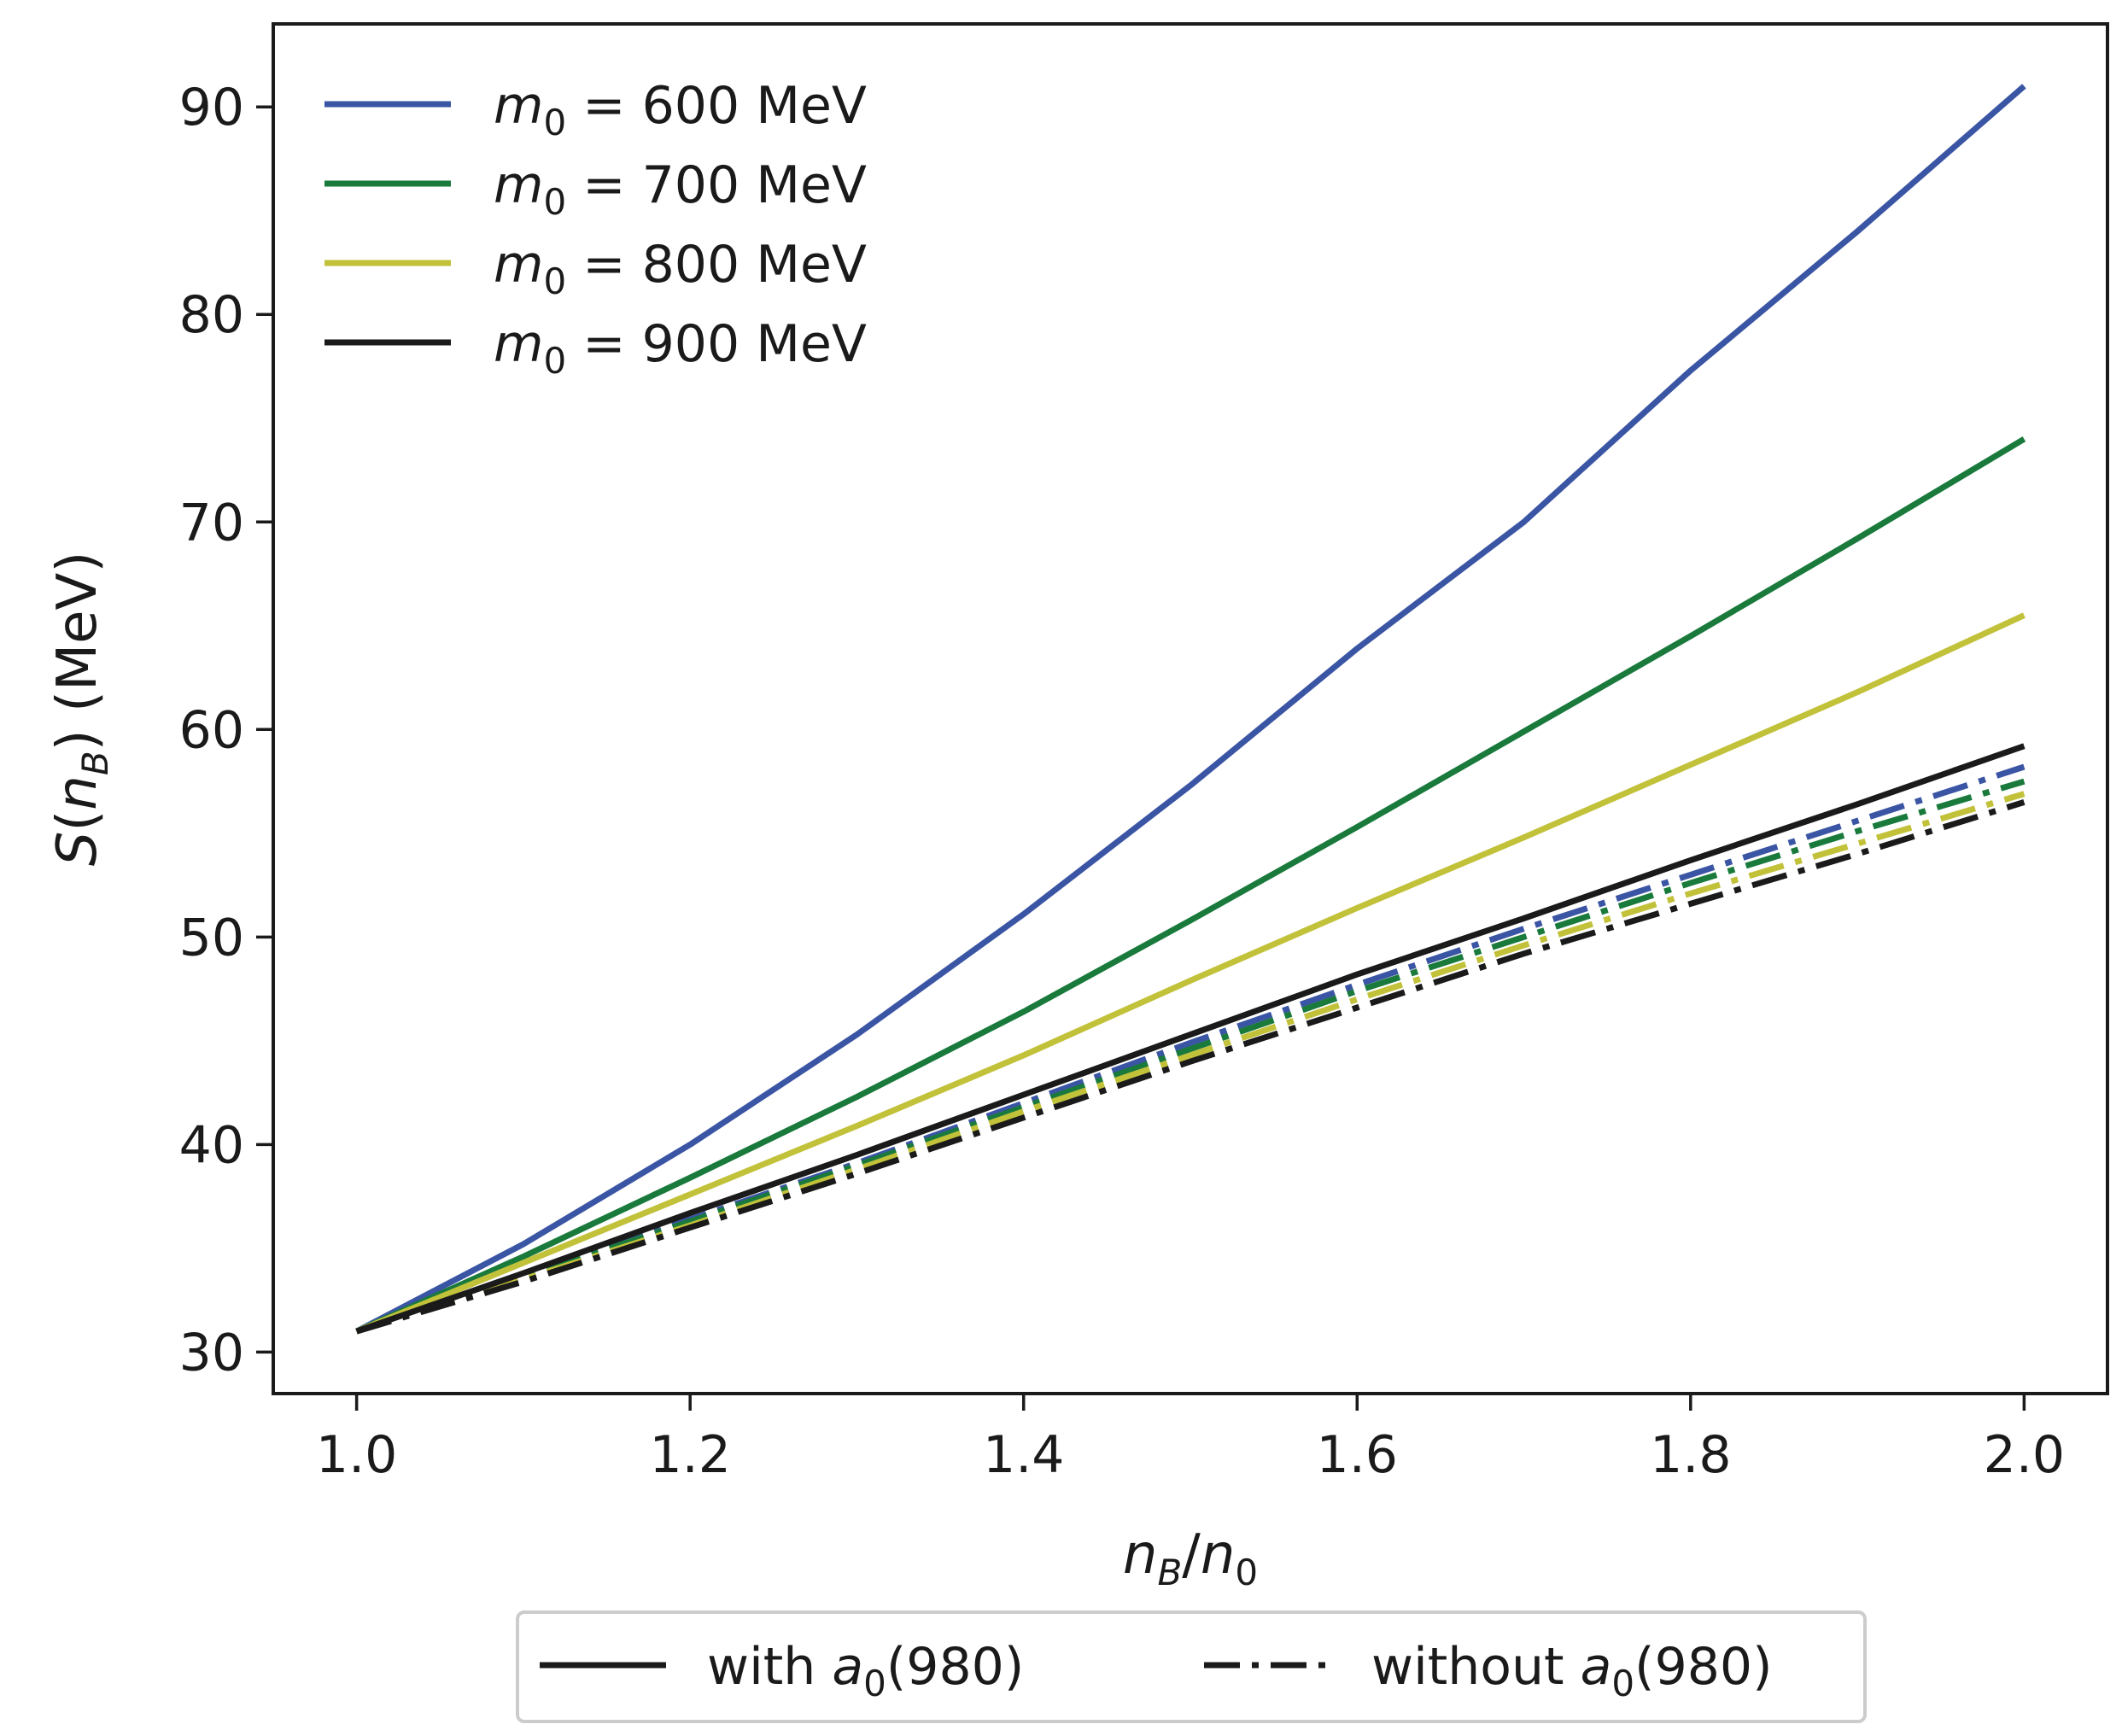  Describe the element at coordinates (81, 710) in the screenshot. I see `y-axis-label: S(nB) (MeV)` at that location.